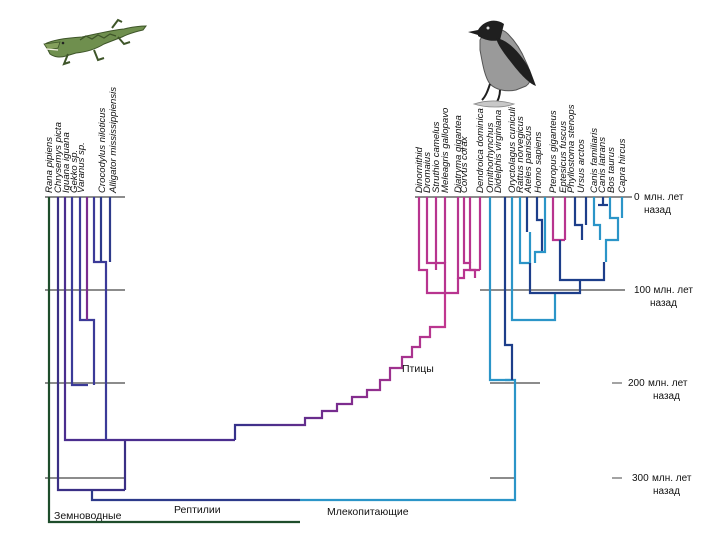 The width and height of the screenshot is (720, 540). Describe the element at coordinates (571, 148) in the screenshot. I see `taxa_mammals-label: Phyllostoma stenops` at that location.